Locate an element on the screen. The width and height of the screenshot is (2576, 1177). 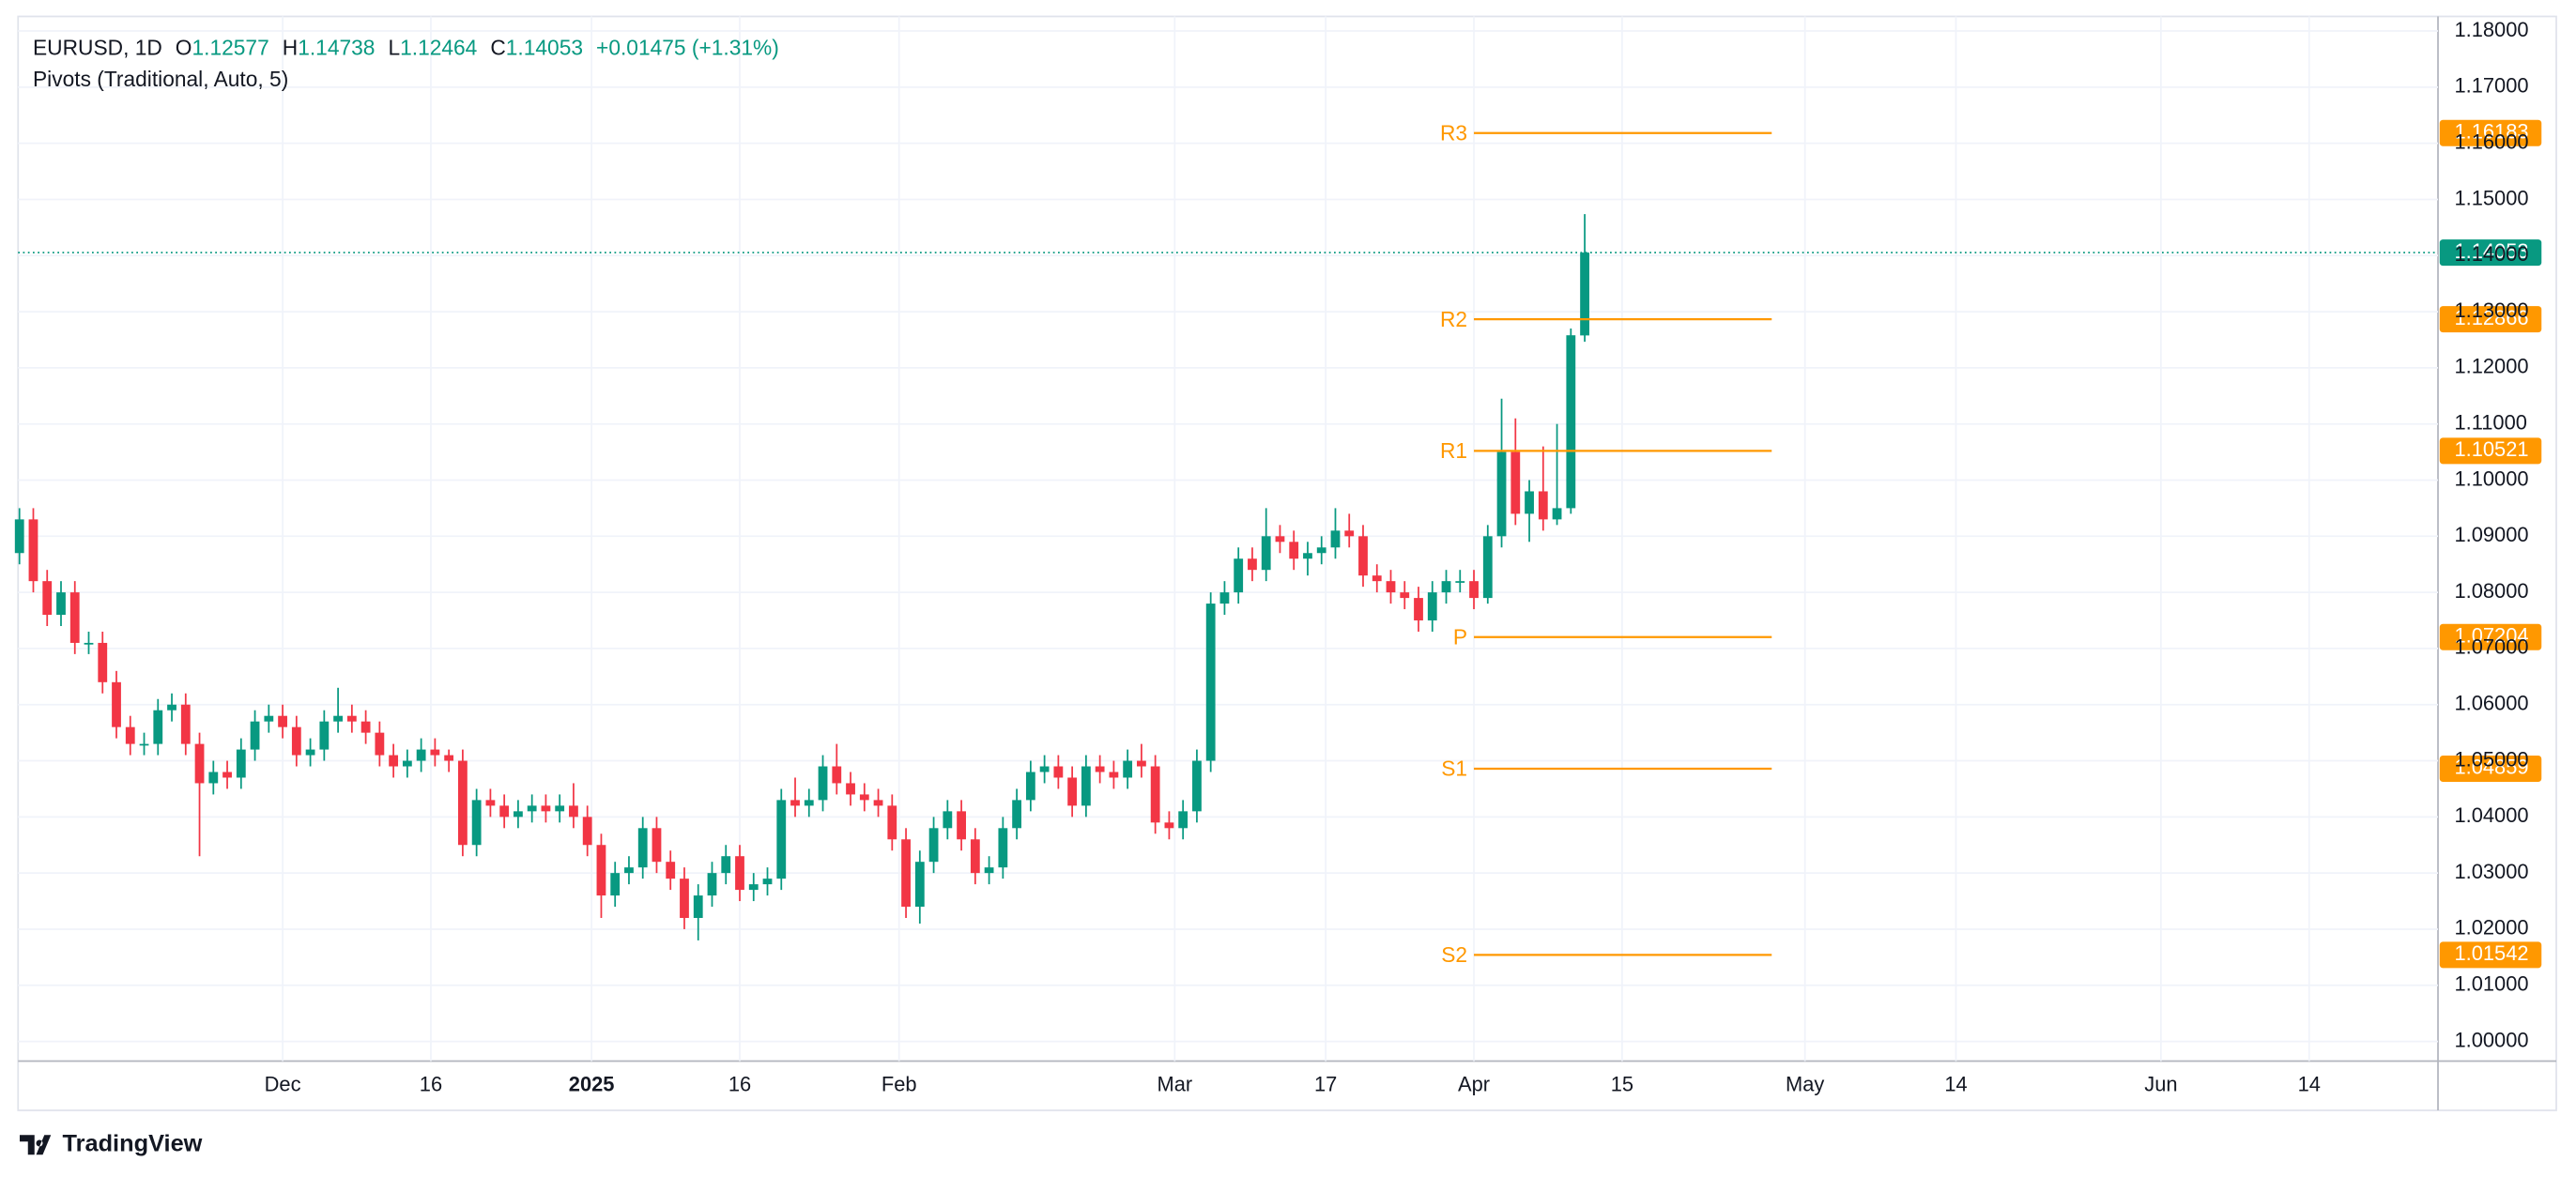
l-label: L is located at coordinates (394, 48).